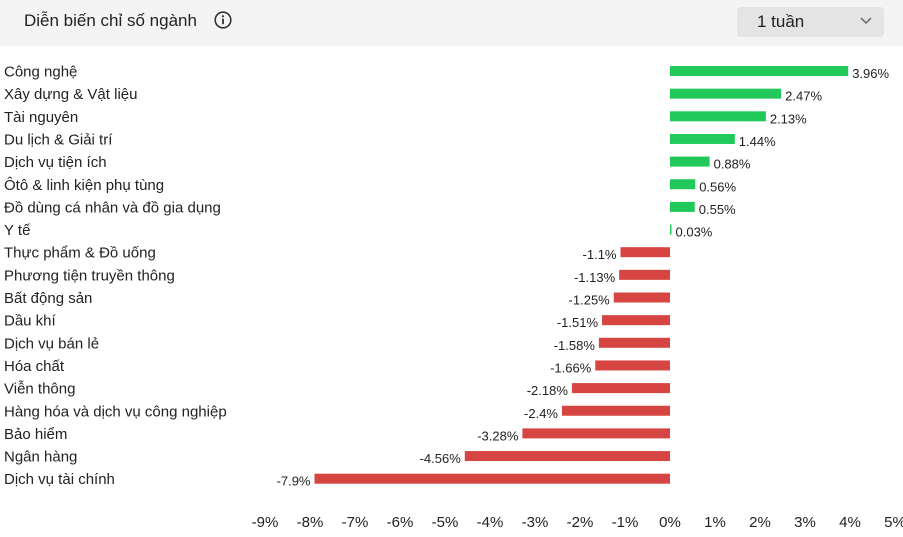  Describe the element at coordinates (548, 390) in the screenshot. I see `value-label: -2.18%` at that location.